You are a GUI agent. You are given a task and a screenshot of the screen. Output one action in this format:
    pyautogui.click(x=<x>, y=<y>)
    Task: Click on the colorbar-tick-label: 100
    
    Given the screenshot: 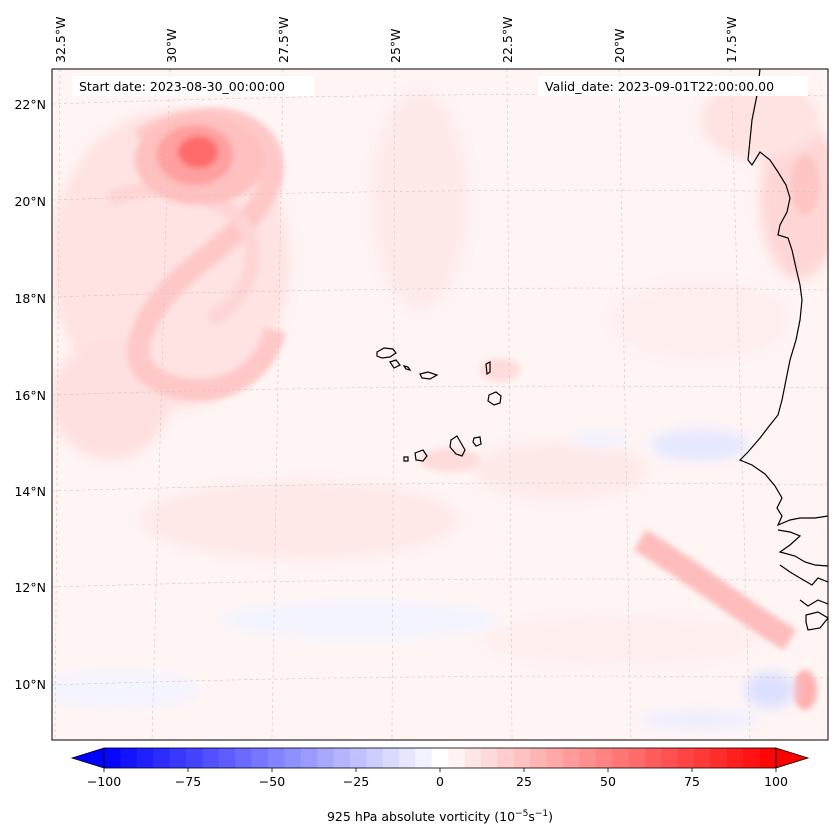 What is the action you would take?
    pyautogui.click(x=776, y=781)
    